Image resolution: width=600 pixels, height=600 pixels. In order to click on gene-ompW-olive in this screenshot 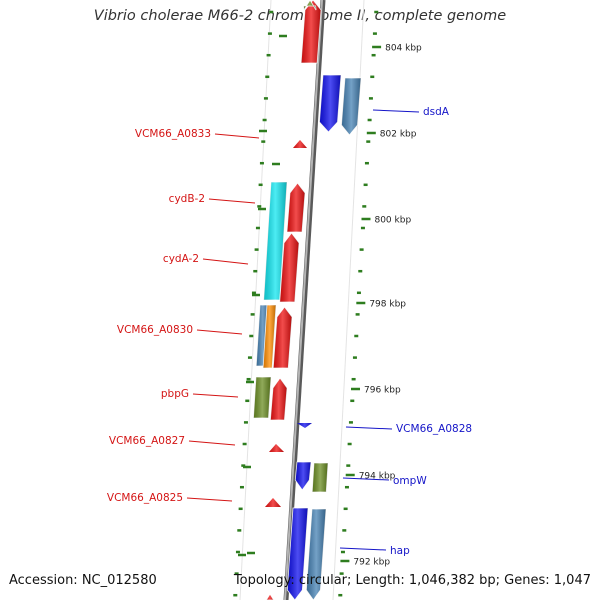, I will do `click(320, 477)`.